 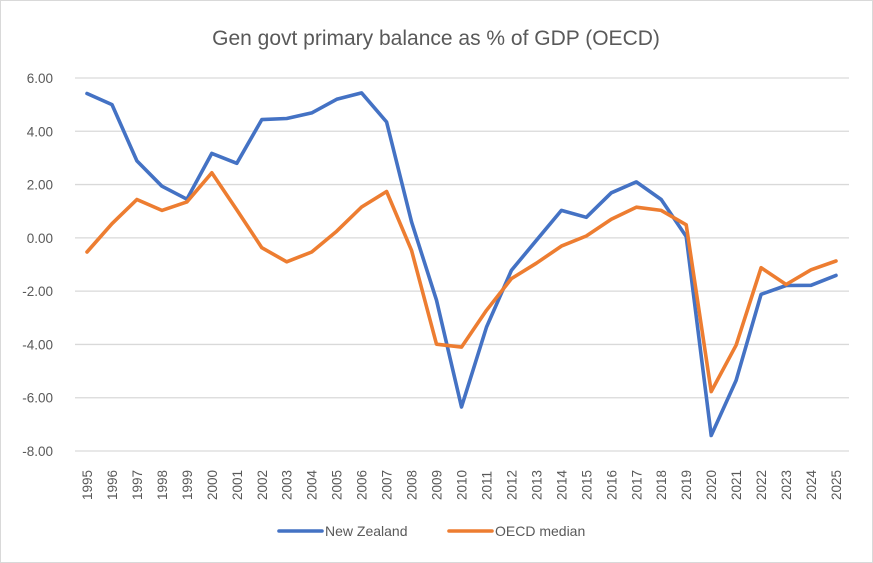 I want to click on x-tick-label: 1999, so click(x=187, y=485).